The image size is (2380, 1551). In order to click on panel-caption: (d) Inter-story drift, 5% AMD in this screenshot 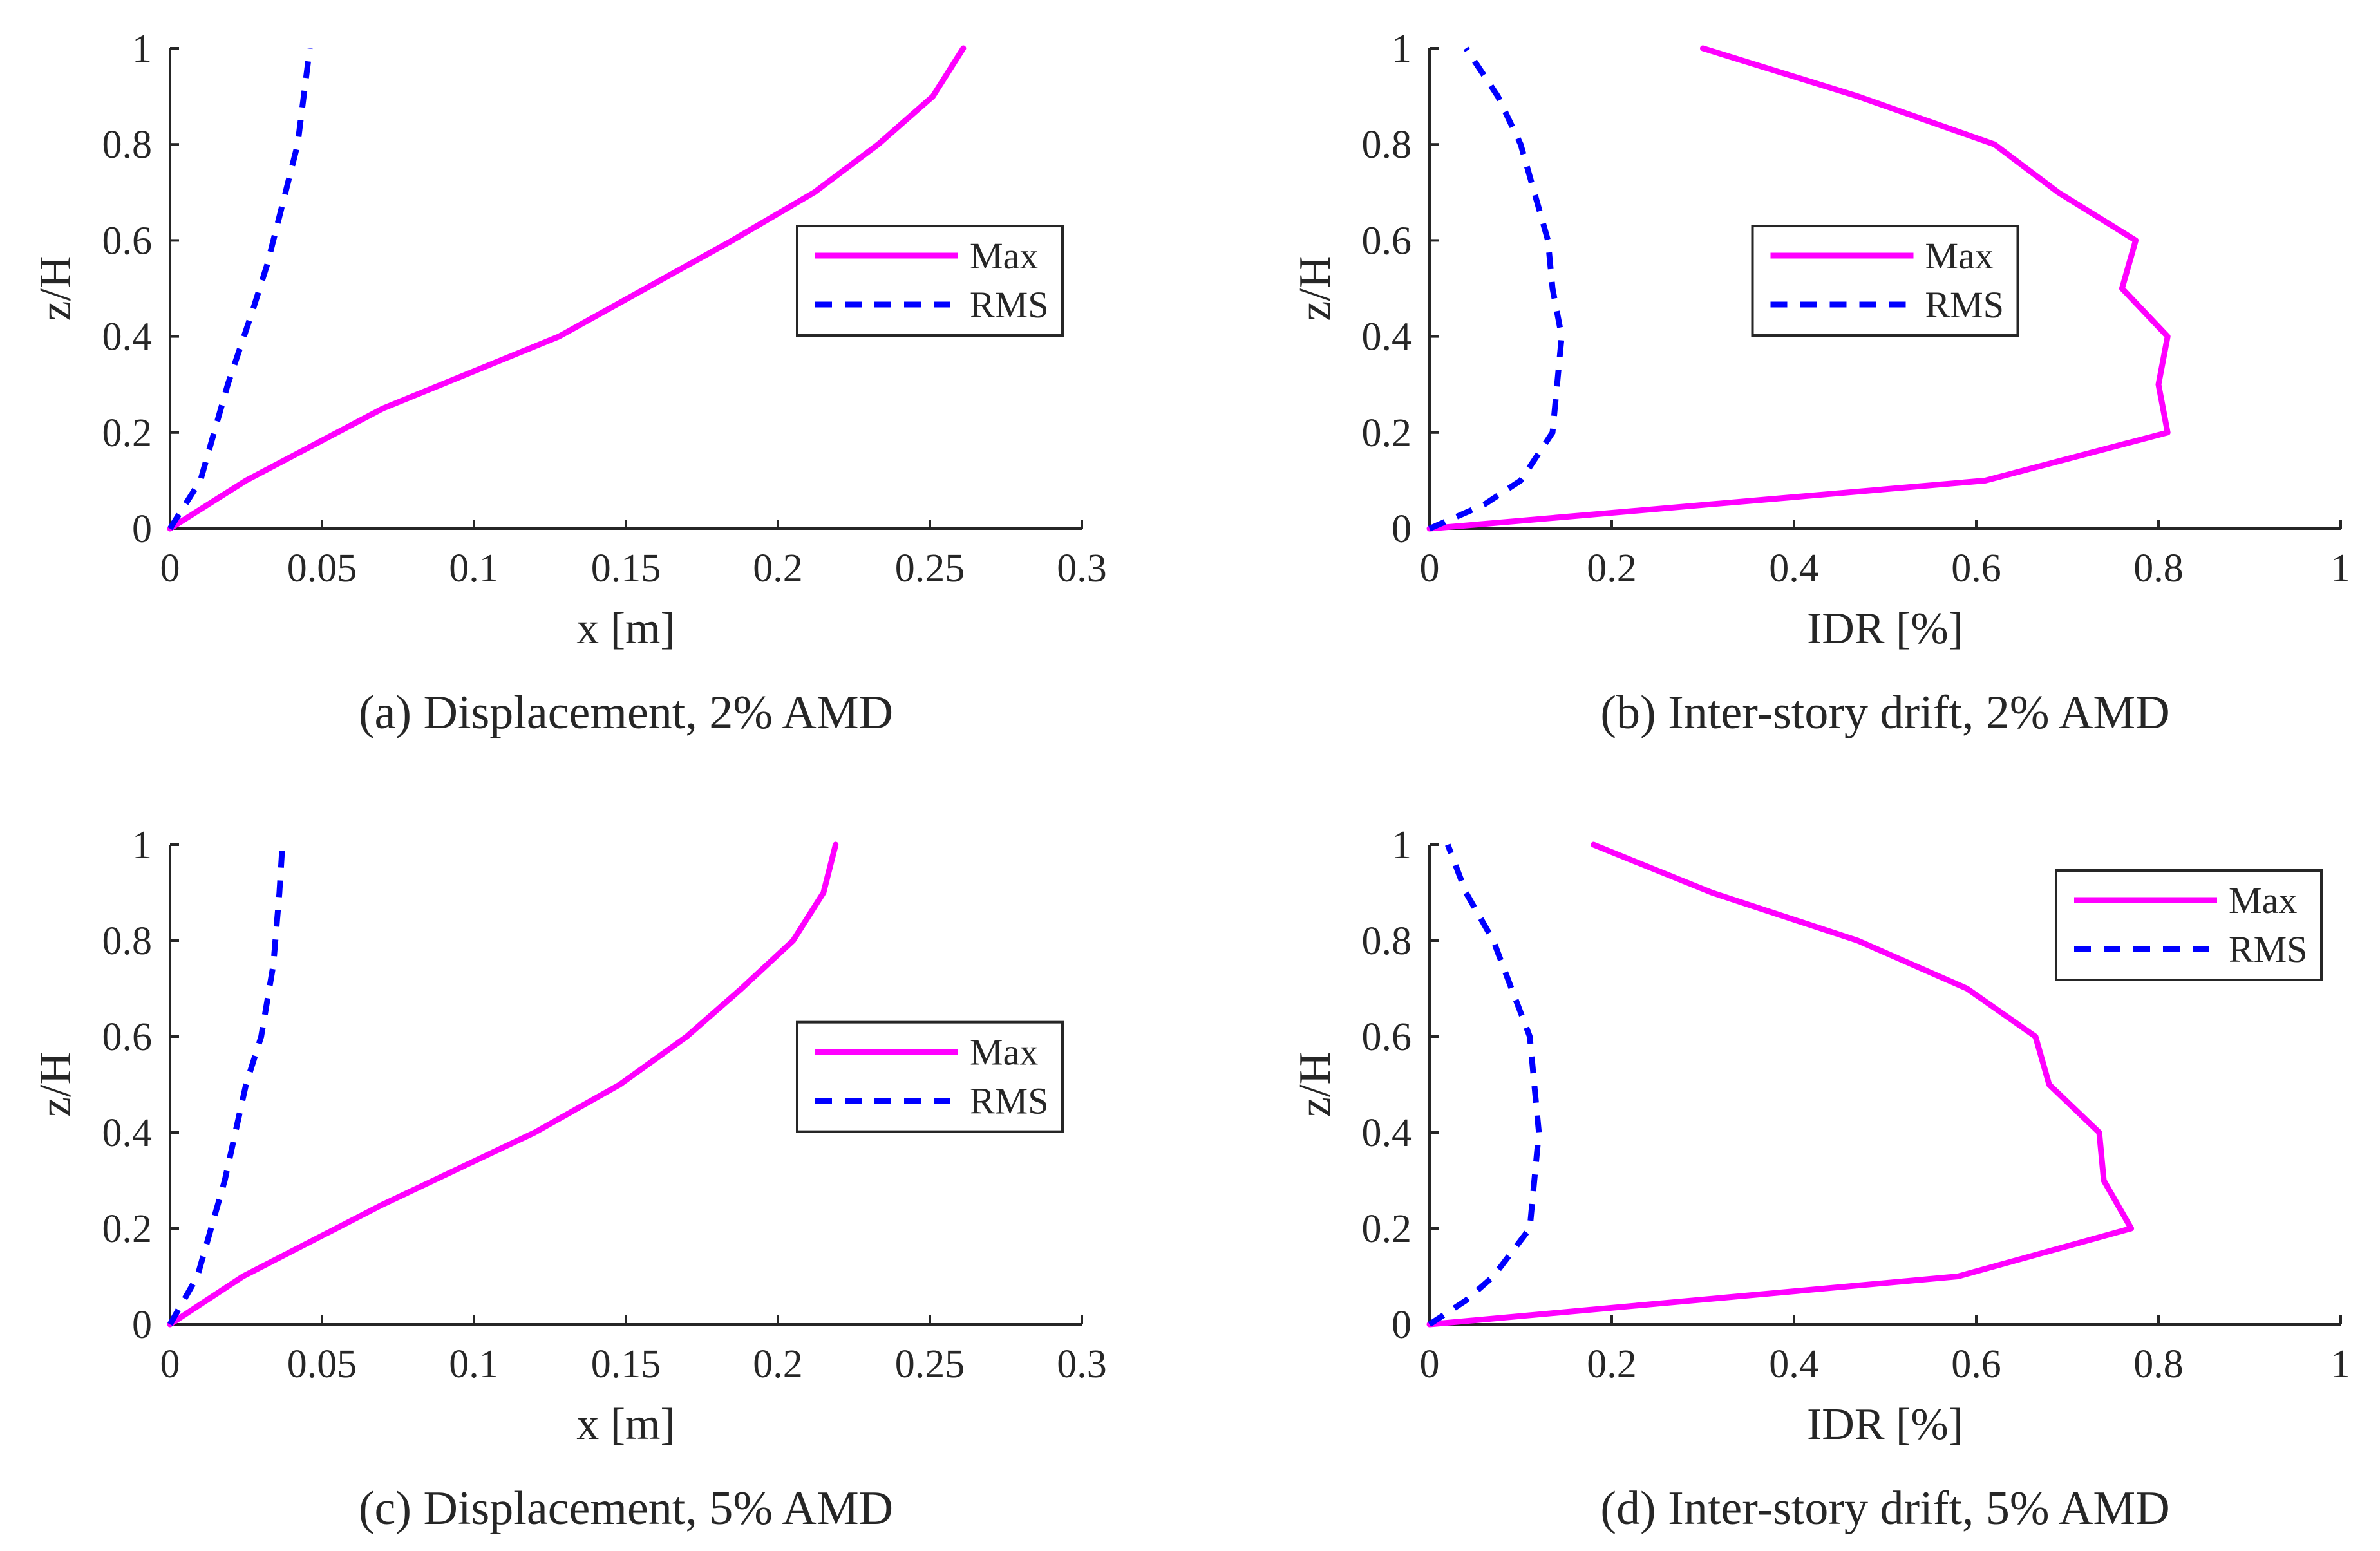, I will do `click(1884, 1508)`.